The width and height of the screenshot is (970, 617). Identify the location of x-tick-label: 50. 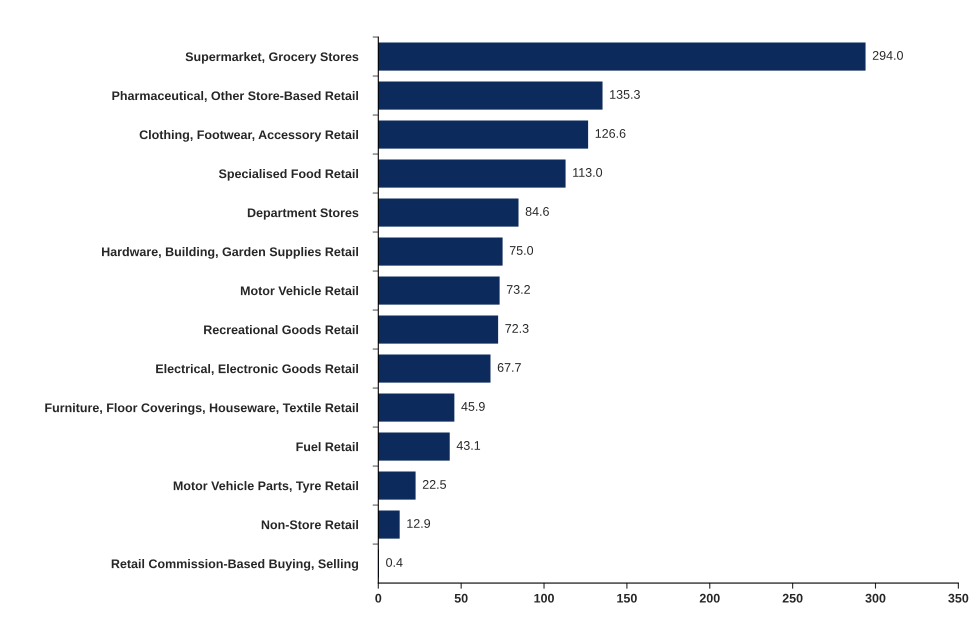
(461, 598).